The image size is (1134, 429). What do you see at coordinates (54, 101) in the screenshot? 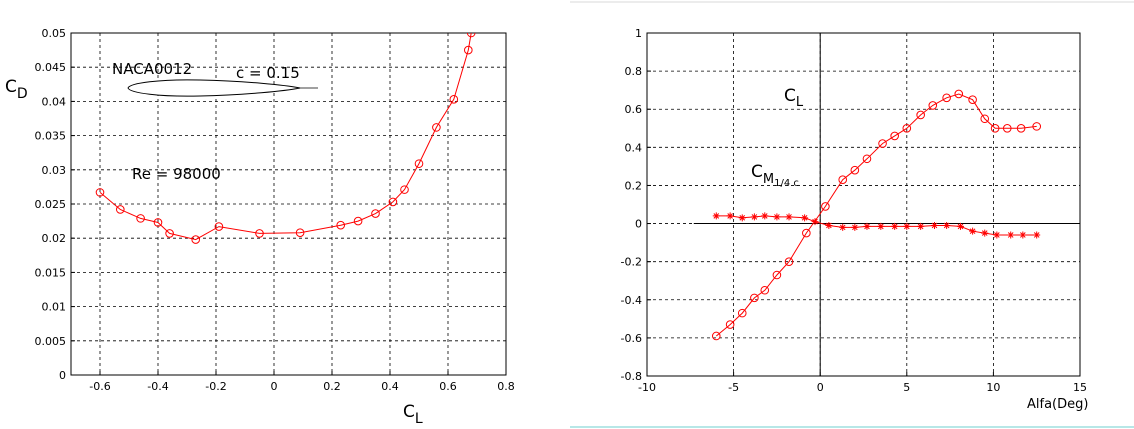
I see `y-tick-label: 0.04` at bounding box center [54, 101].